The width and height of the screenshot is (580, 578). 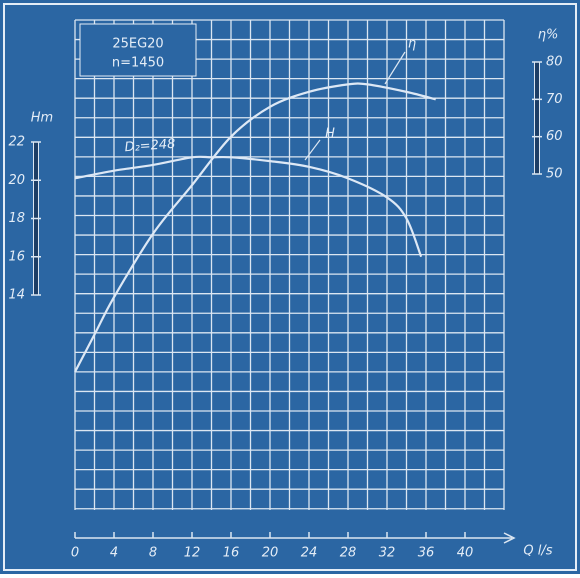 I want to click on speed: n=1450, so click(x=138, y=63).